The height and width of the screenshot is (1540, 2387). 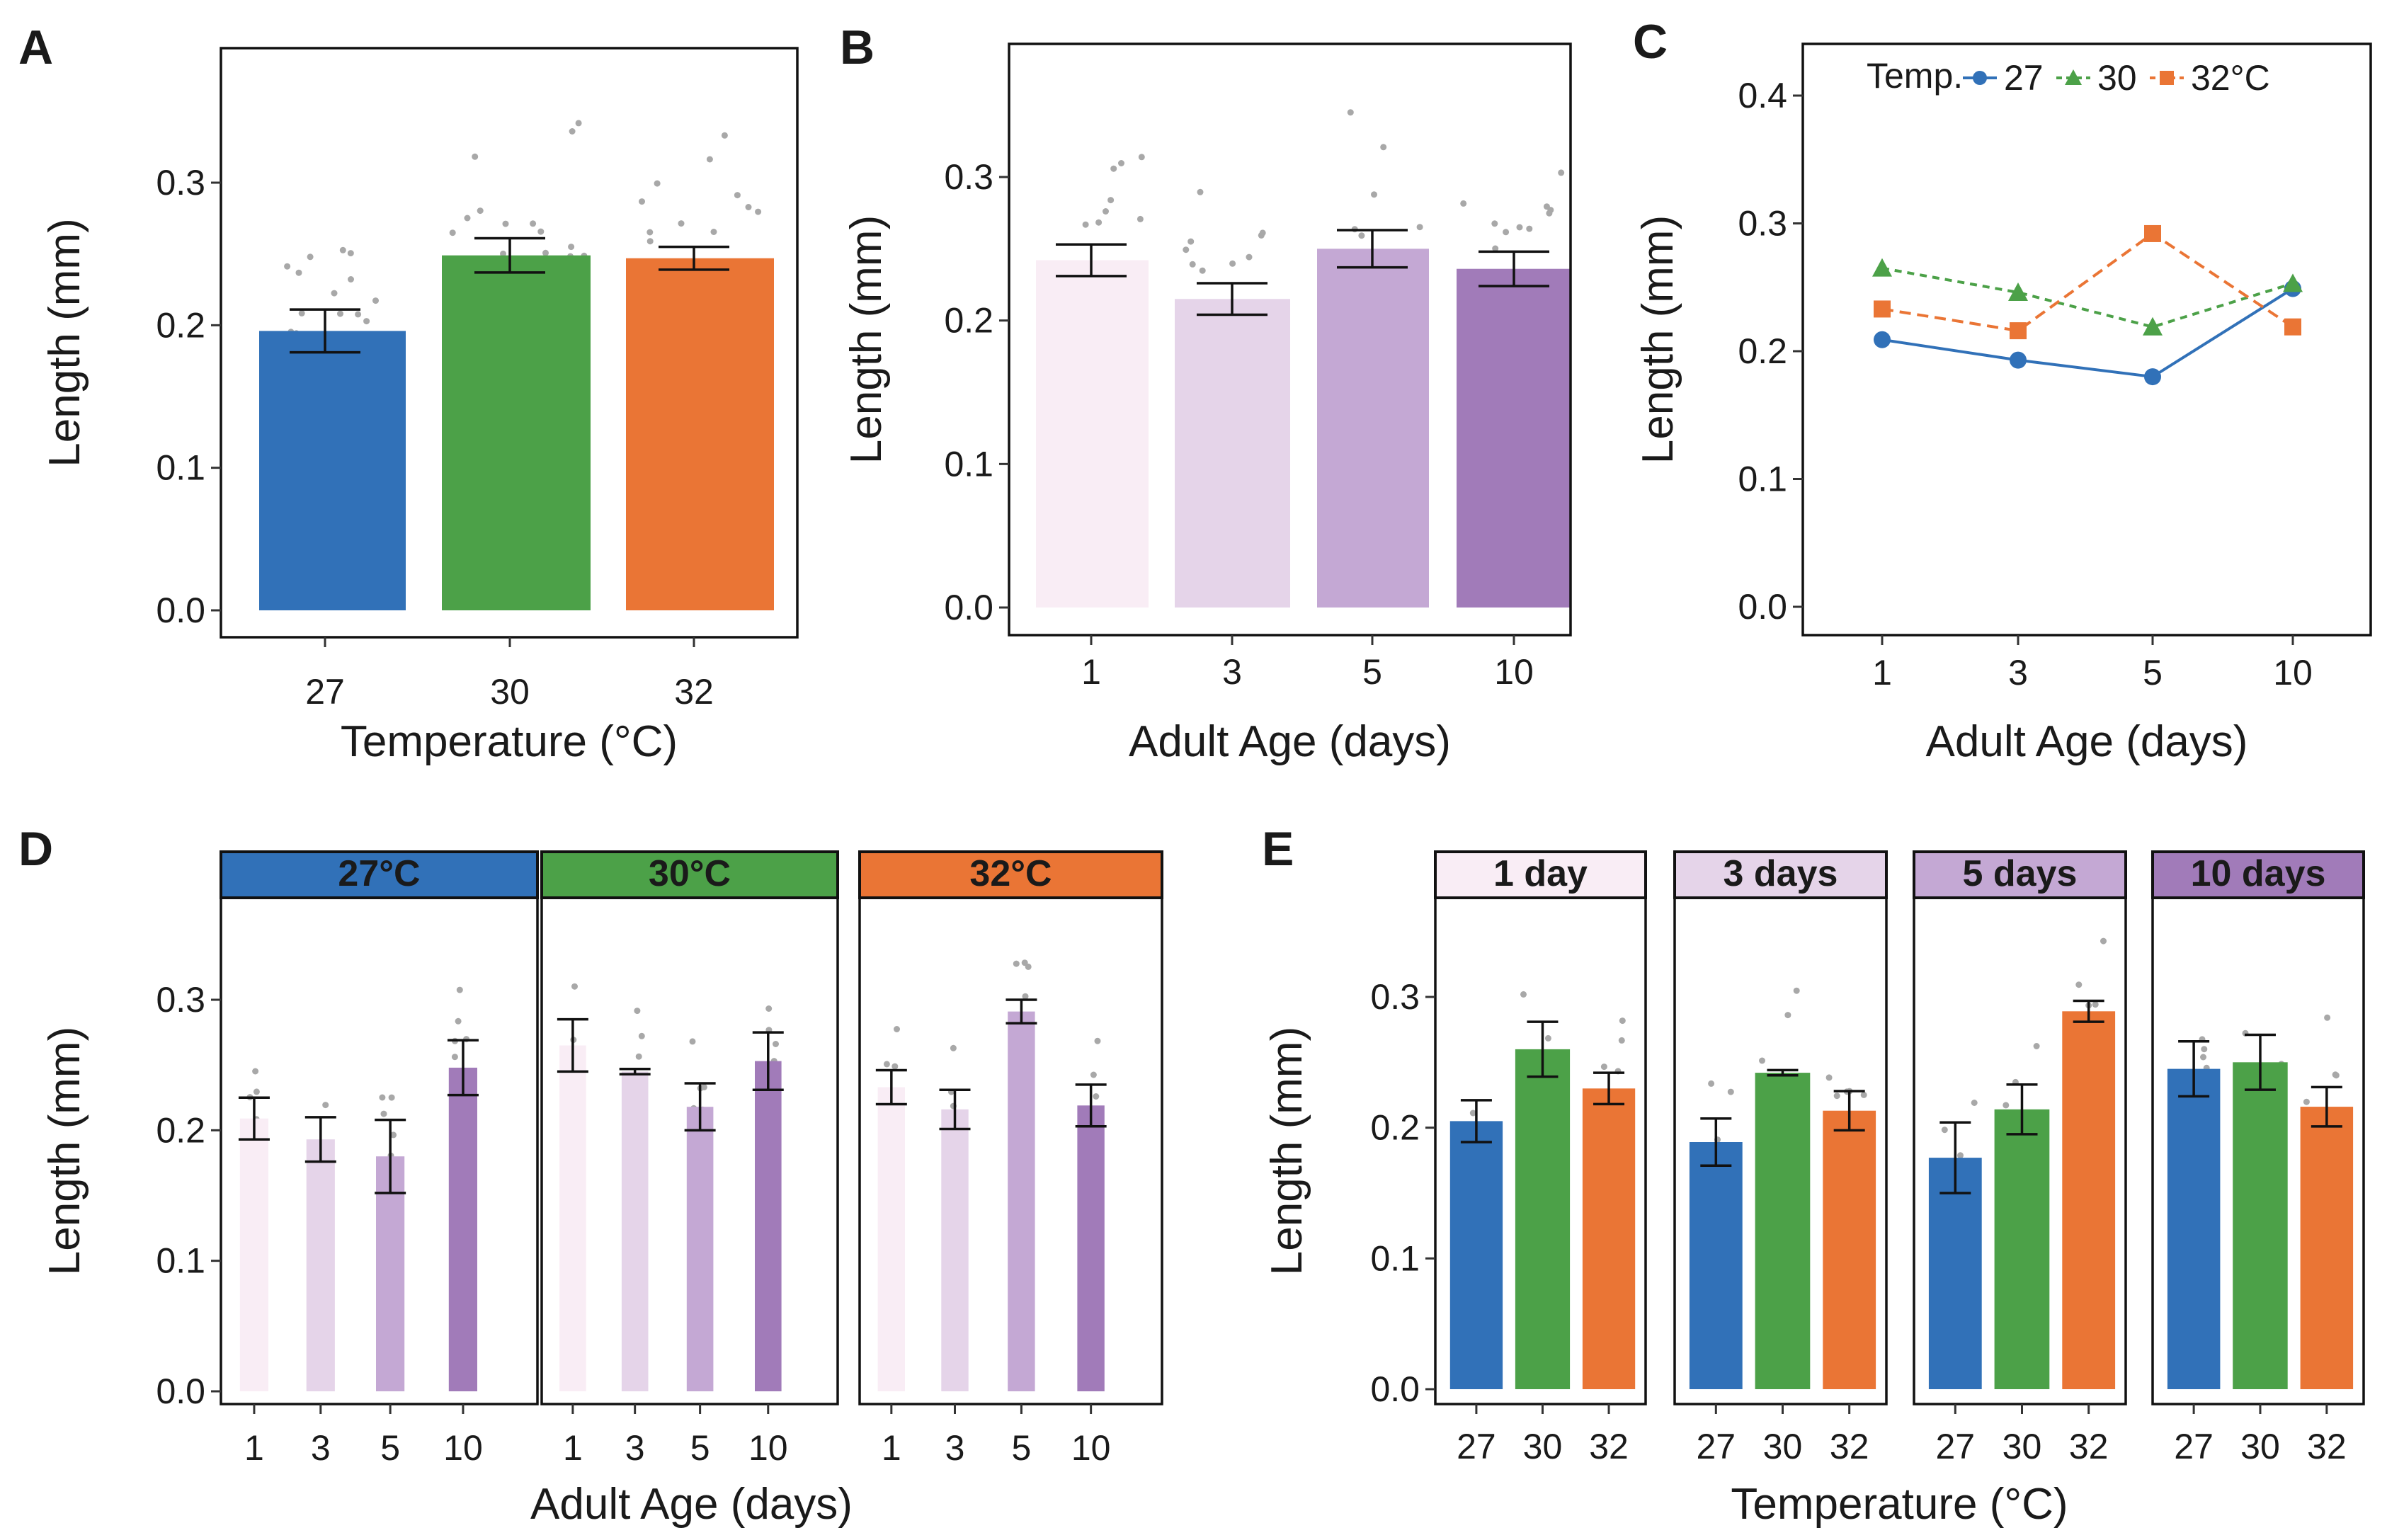 I want to click on panel-a-y-tick-label: 0.0, so click(x=180, y=611).